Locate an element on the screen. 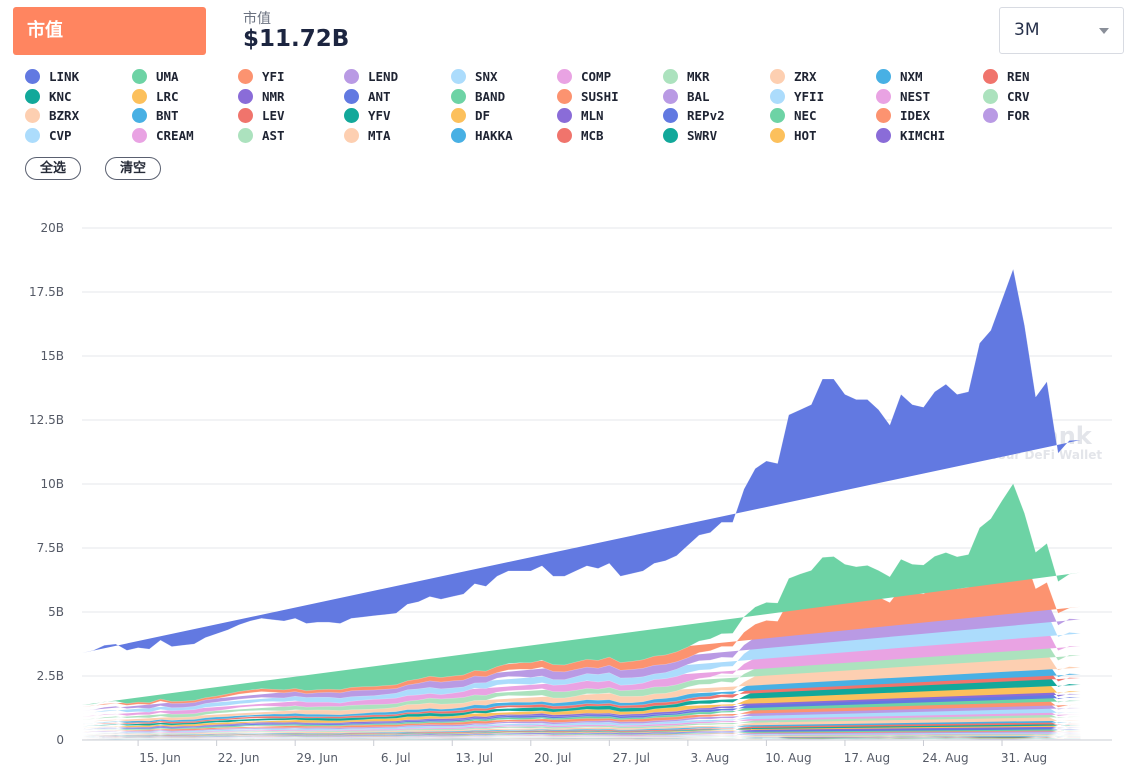 Image resolution: width=1134 pixels, height=774 pixels. legend-item-cream: CREAM is located at coordinates (163, 135).